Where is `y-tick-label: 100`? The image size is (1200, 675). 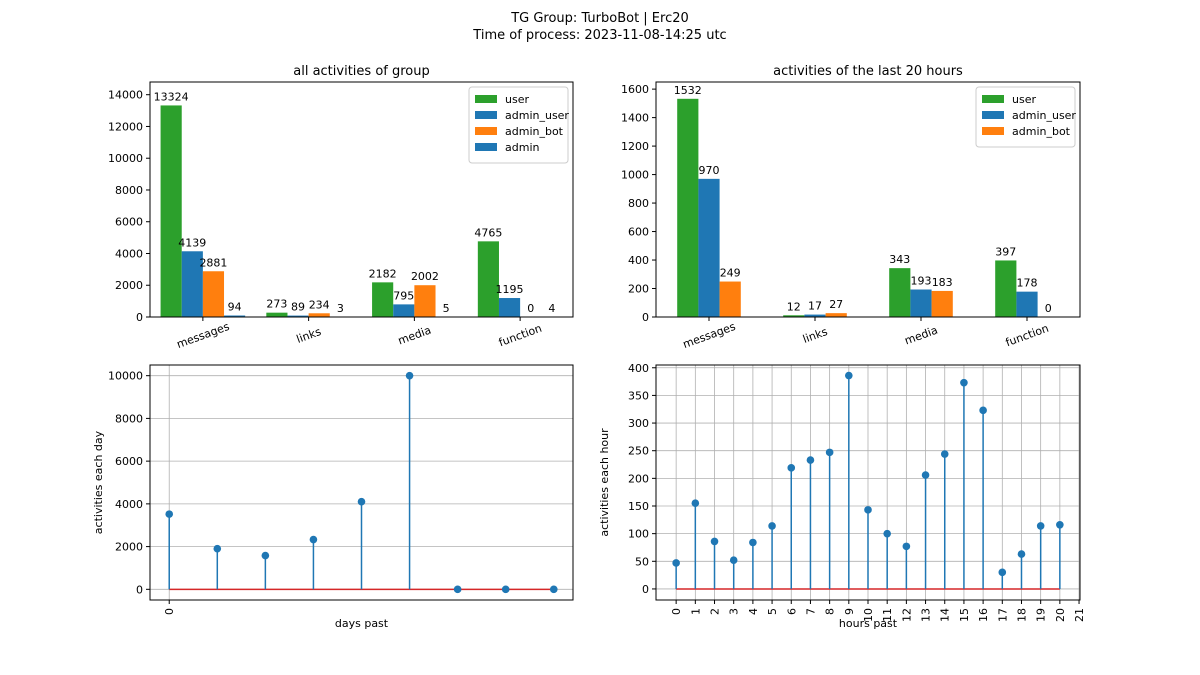
y-tick-label: 100 is located at coordinates (638, 534).